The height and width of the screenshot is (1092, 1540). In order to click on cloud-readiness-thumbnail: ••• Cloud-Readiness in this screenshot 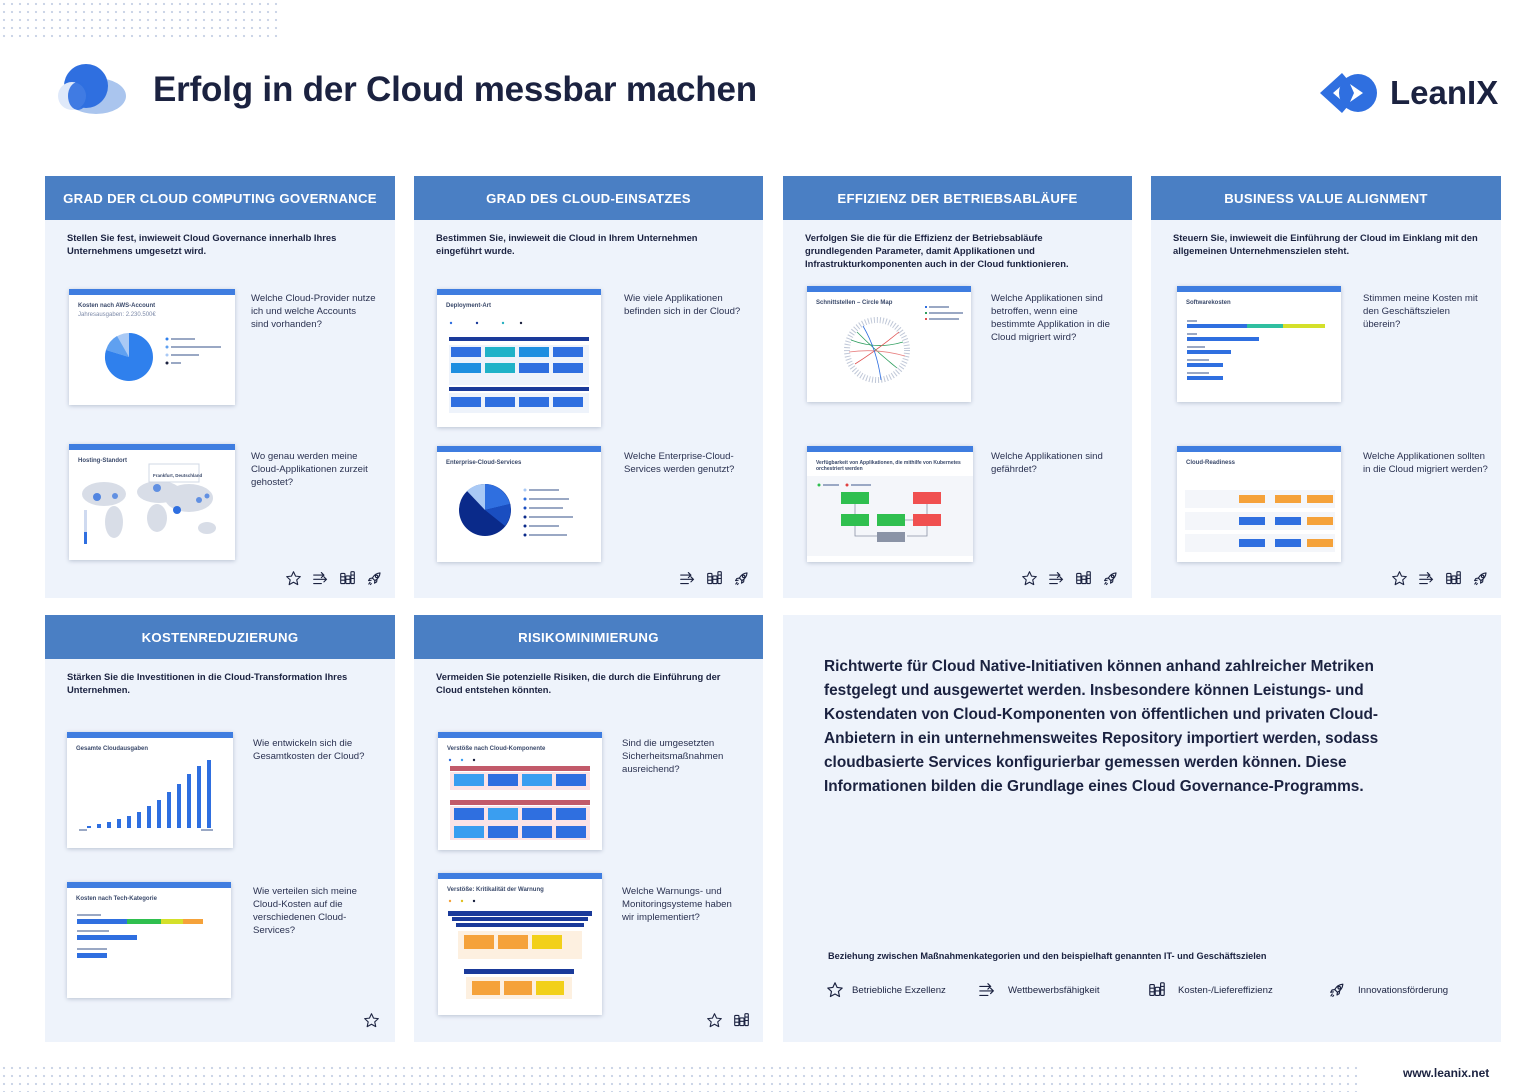, I will do `click(1259, 504)`.